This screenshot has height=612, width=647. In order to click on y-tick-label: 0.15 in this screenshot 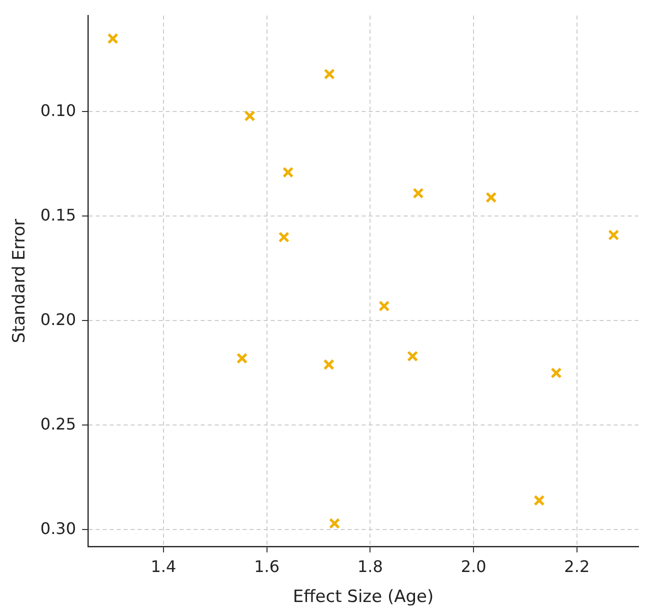, I will do `click(58, 214)`.